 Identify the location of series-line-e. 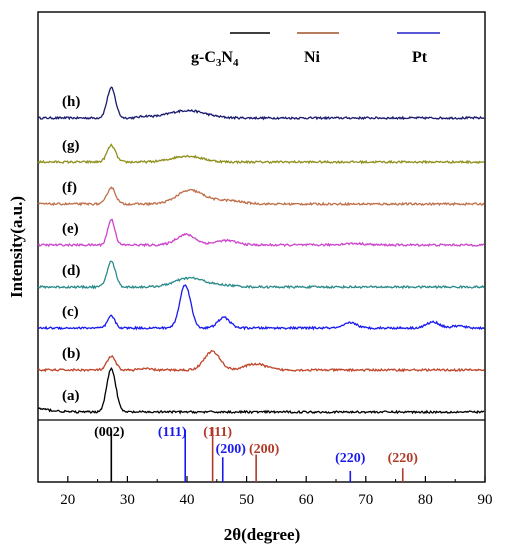
(261, 233).